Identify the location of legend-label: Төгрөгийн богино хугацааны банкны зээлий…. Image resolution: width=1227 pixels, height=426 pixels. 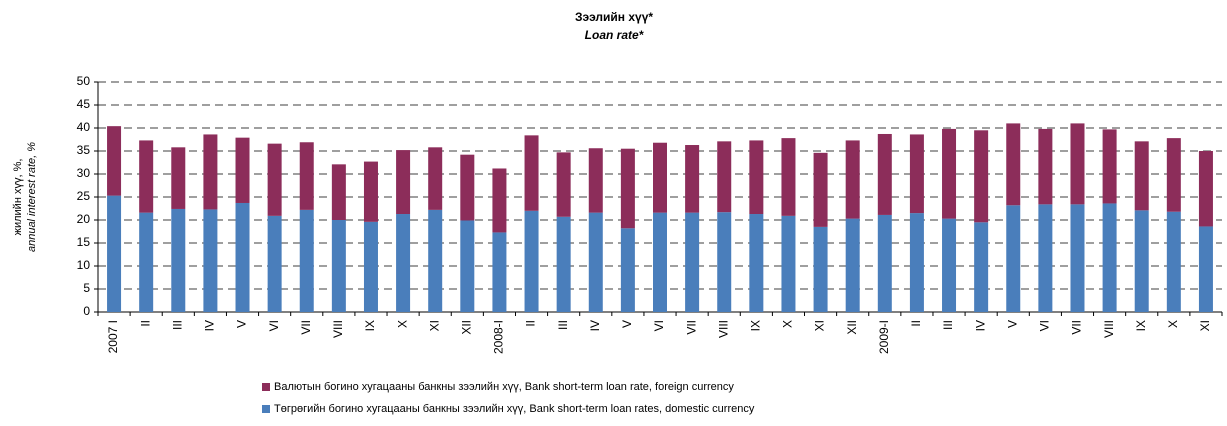
(514, 409).